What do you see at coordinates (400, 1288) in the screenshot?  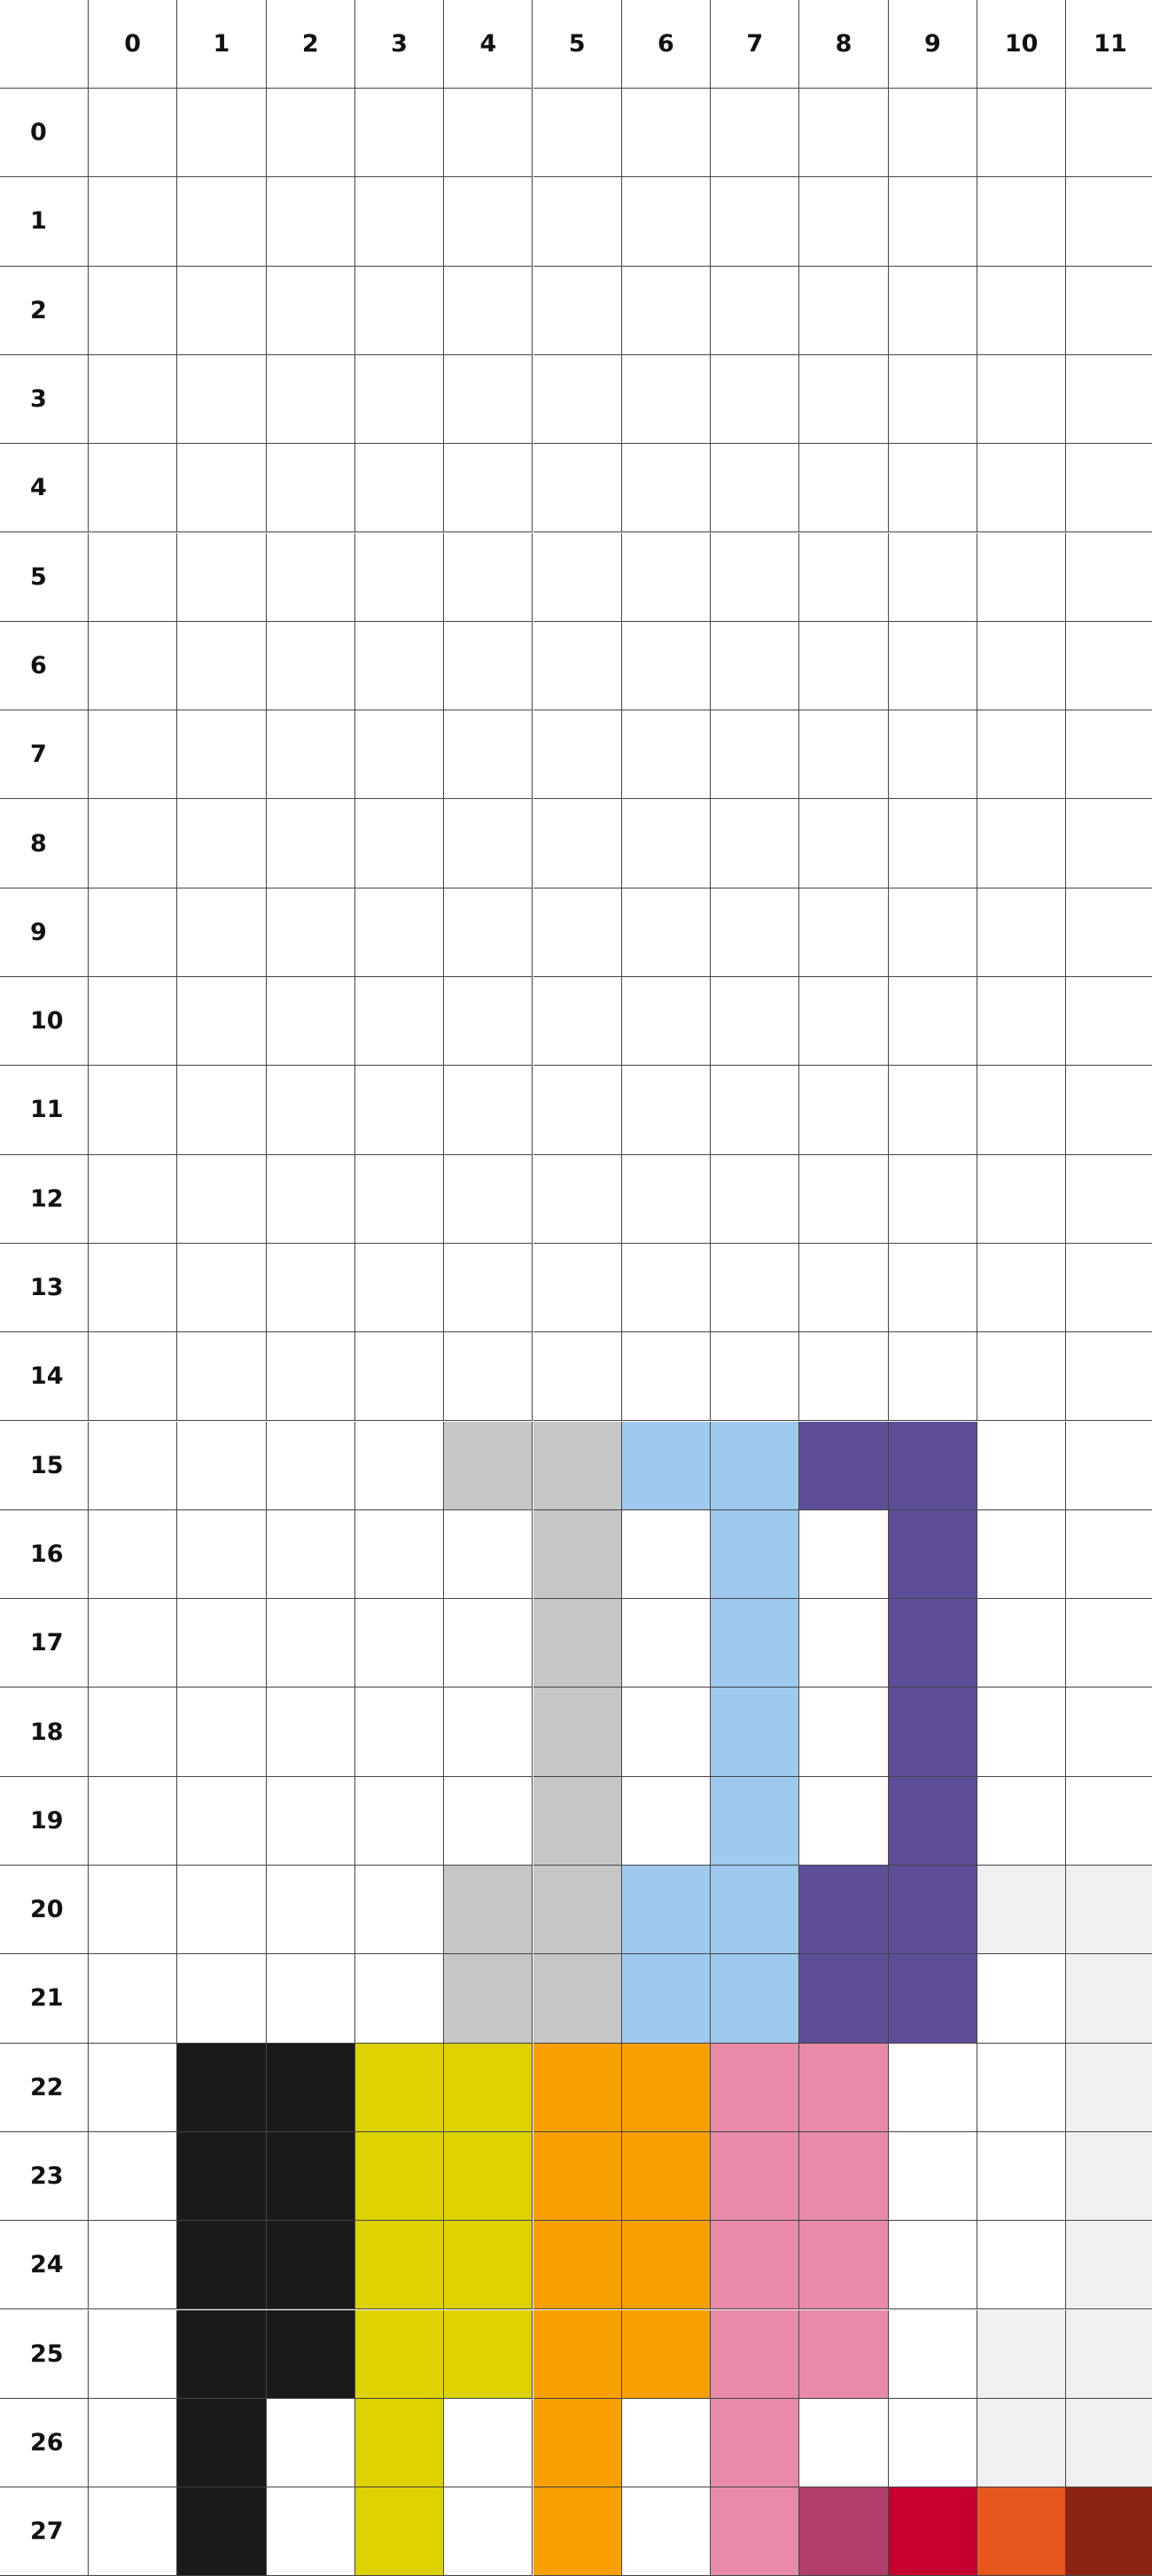 I see `grid-cell-r13-c3` at bounding box center [400, 1288].